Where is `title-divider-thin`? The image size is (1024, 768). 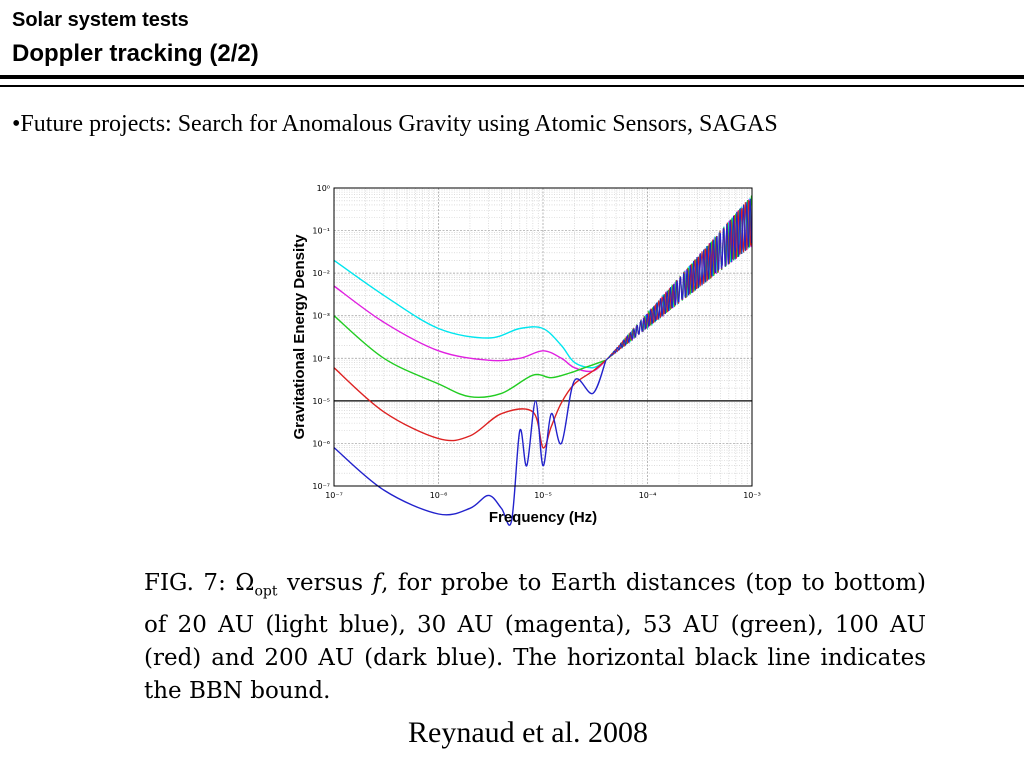 title-divider-thin is located at coordinates (512, 86).